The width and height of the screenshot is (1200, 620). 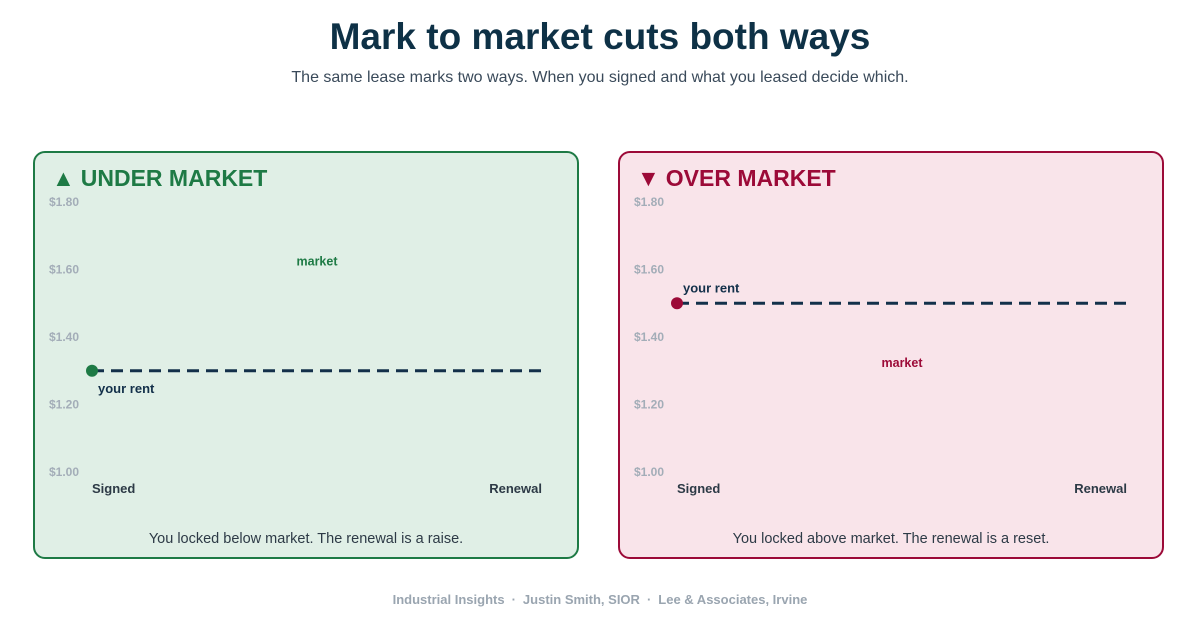 I want to click on down-triangle-icon: ▼, so click(x=648, y=178).